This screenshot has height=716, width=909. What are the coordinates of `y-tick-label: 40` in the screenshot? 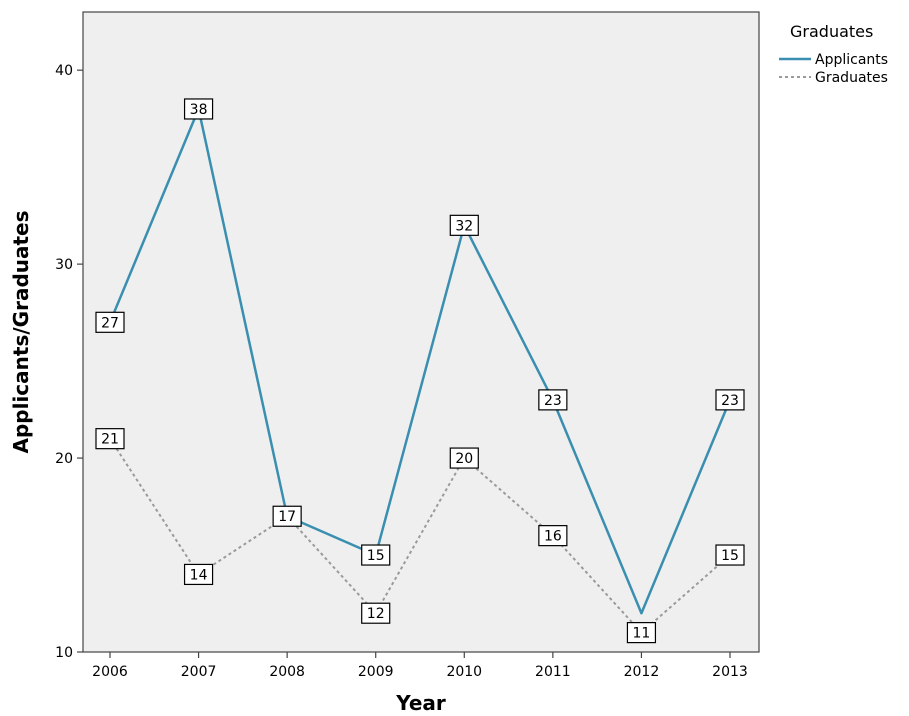 It's located at (64, 71).